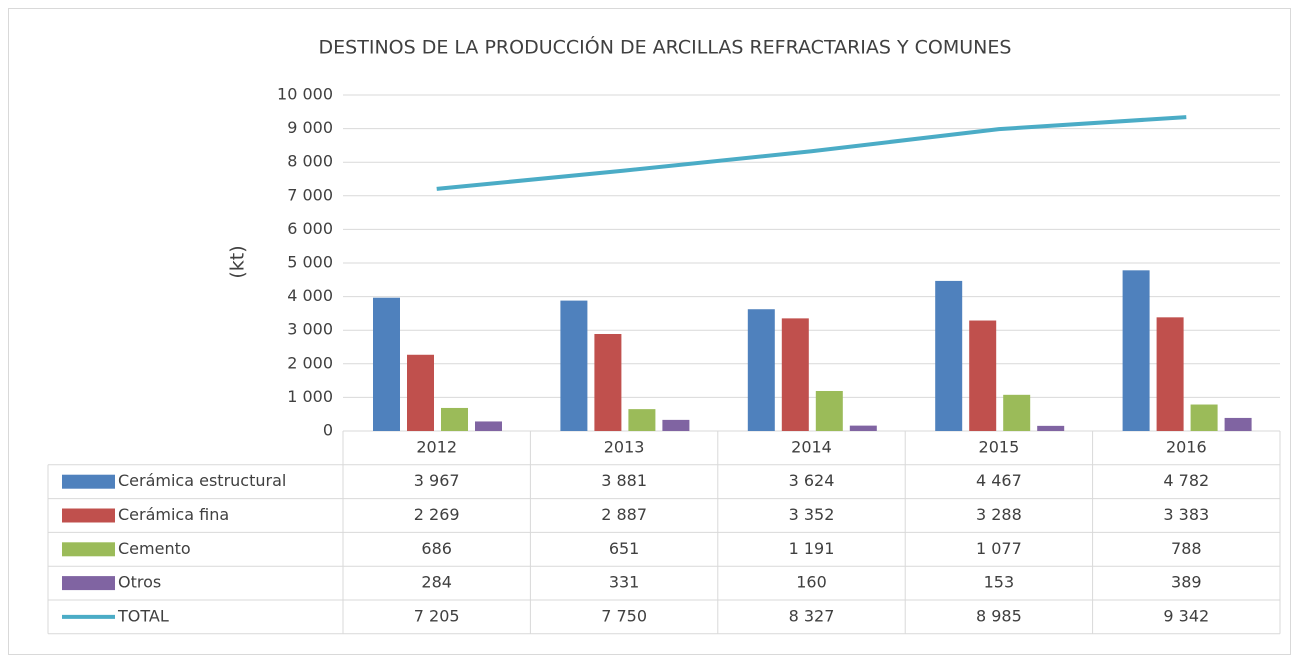  What do you see at coordinates (812, 514) in the screenshot?
I see `table-value: 3 352` at bounding box center [812, 514].